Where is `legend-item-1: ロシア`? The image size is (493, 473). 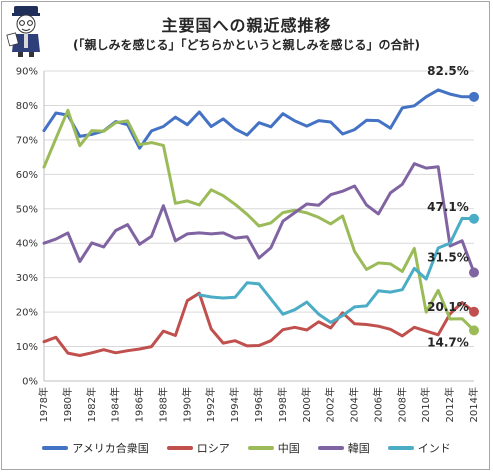 legend-item-1: ロシア is located at coordinates (198, 448).